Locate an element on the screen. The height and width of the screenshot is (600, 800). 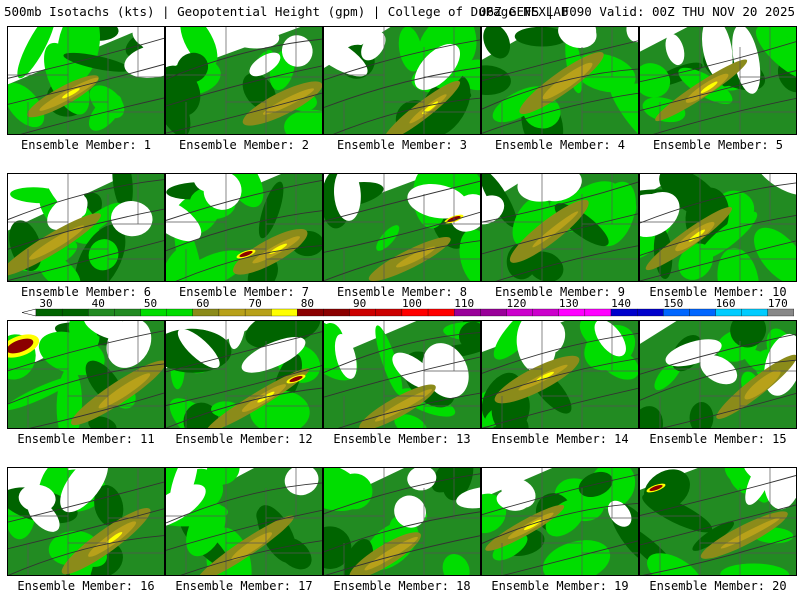
colorbar-tick-label: 140 is located at coordinates (621, 303).